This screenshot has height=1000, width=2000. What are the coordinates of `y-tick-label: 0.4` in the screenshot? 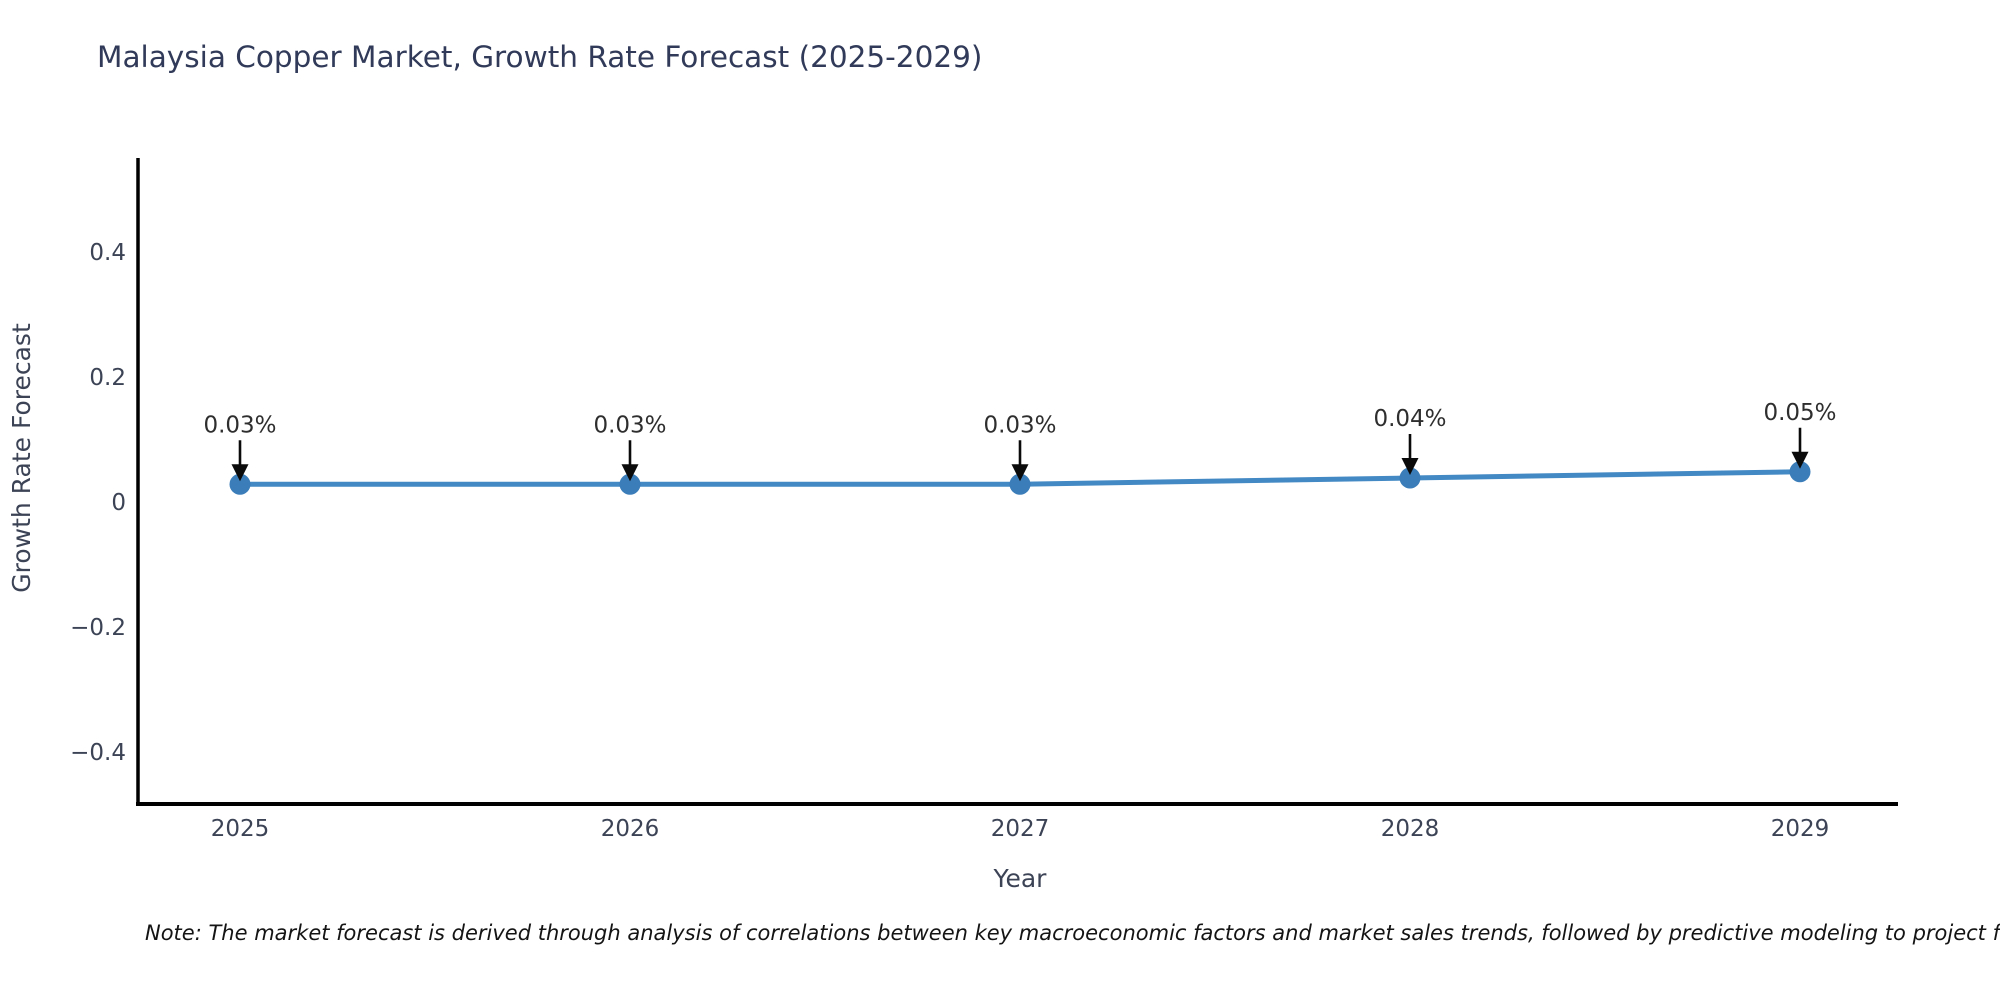 It's located at (107, 253).